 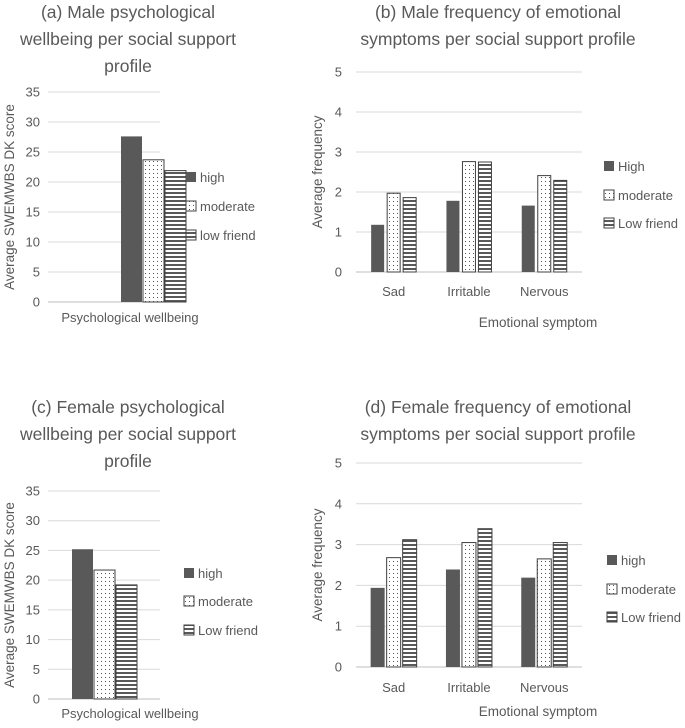 I want to click on chart-title-line: (a) Male psychological, so click(x=128, y=12).